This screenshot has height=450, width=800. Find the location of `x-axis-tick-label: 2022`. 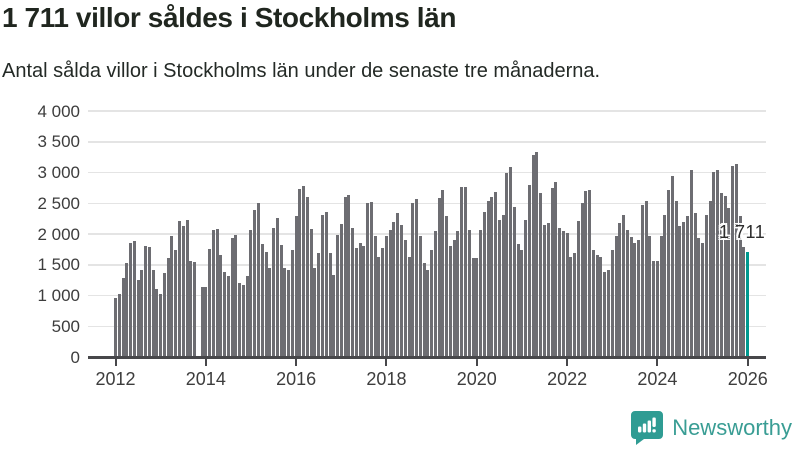

x-axis-tick-label: 2022 is located at coordinates (567, 379).